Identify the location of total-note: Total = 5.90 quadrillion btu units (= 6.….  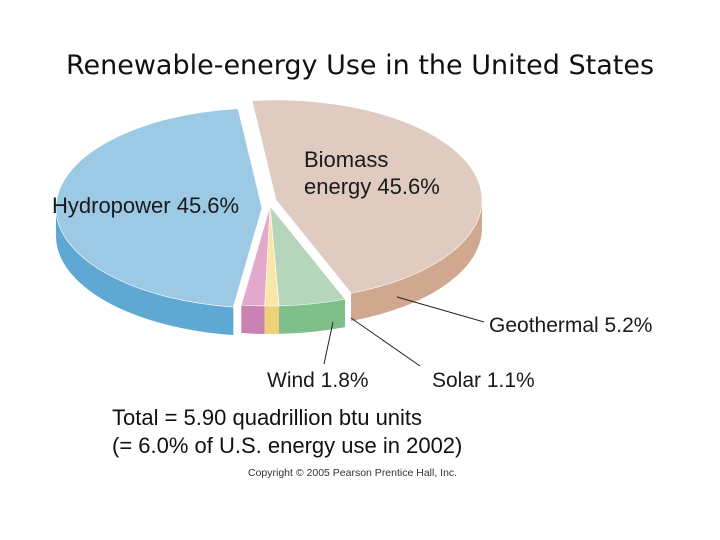
(287, 432).